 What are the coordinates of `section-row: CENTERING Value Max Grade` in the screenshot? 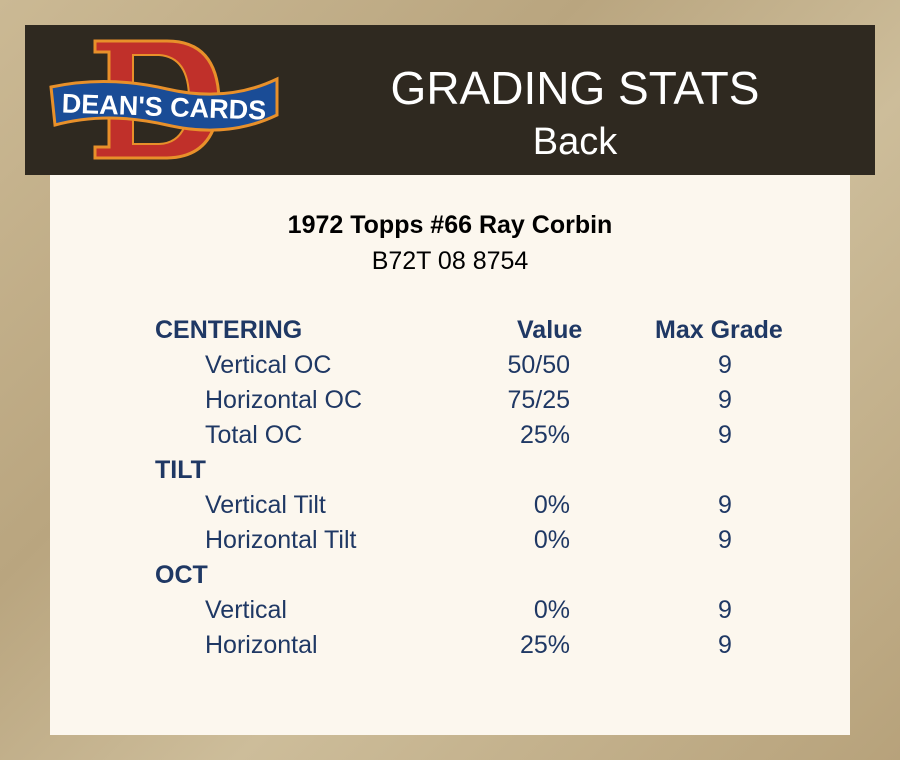 It's located at (450, 333).